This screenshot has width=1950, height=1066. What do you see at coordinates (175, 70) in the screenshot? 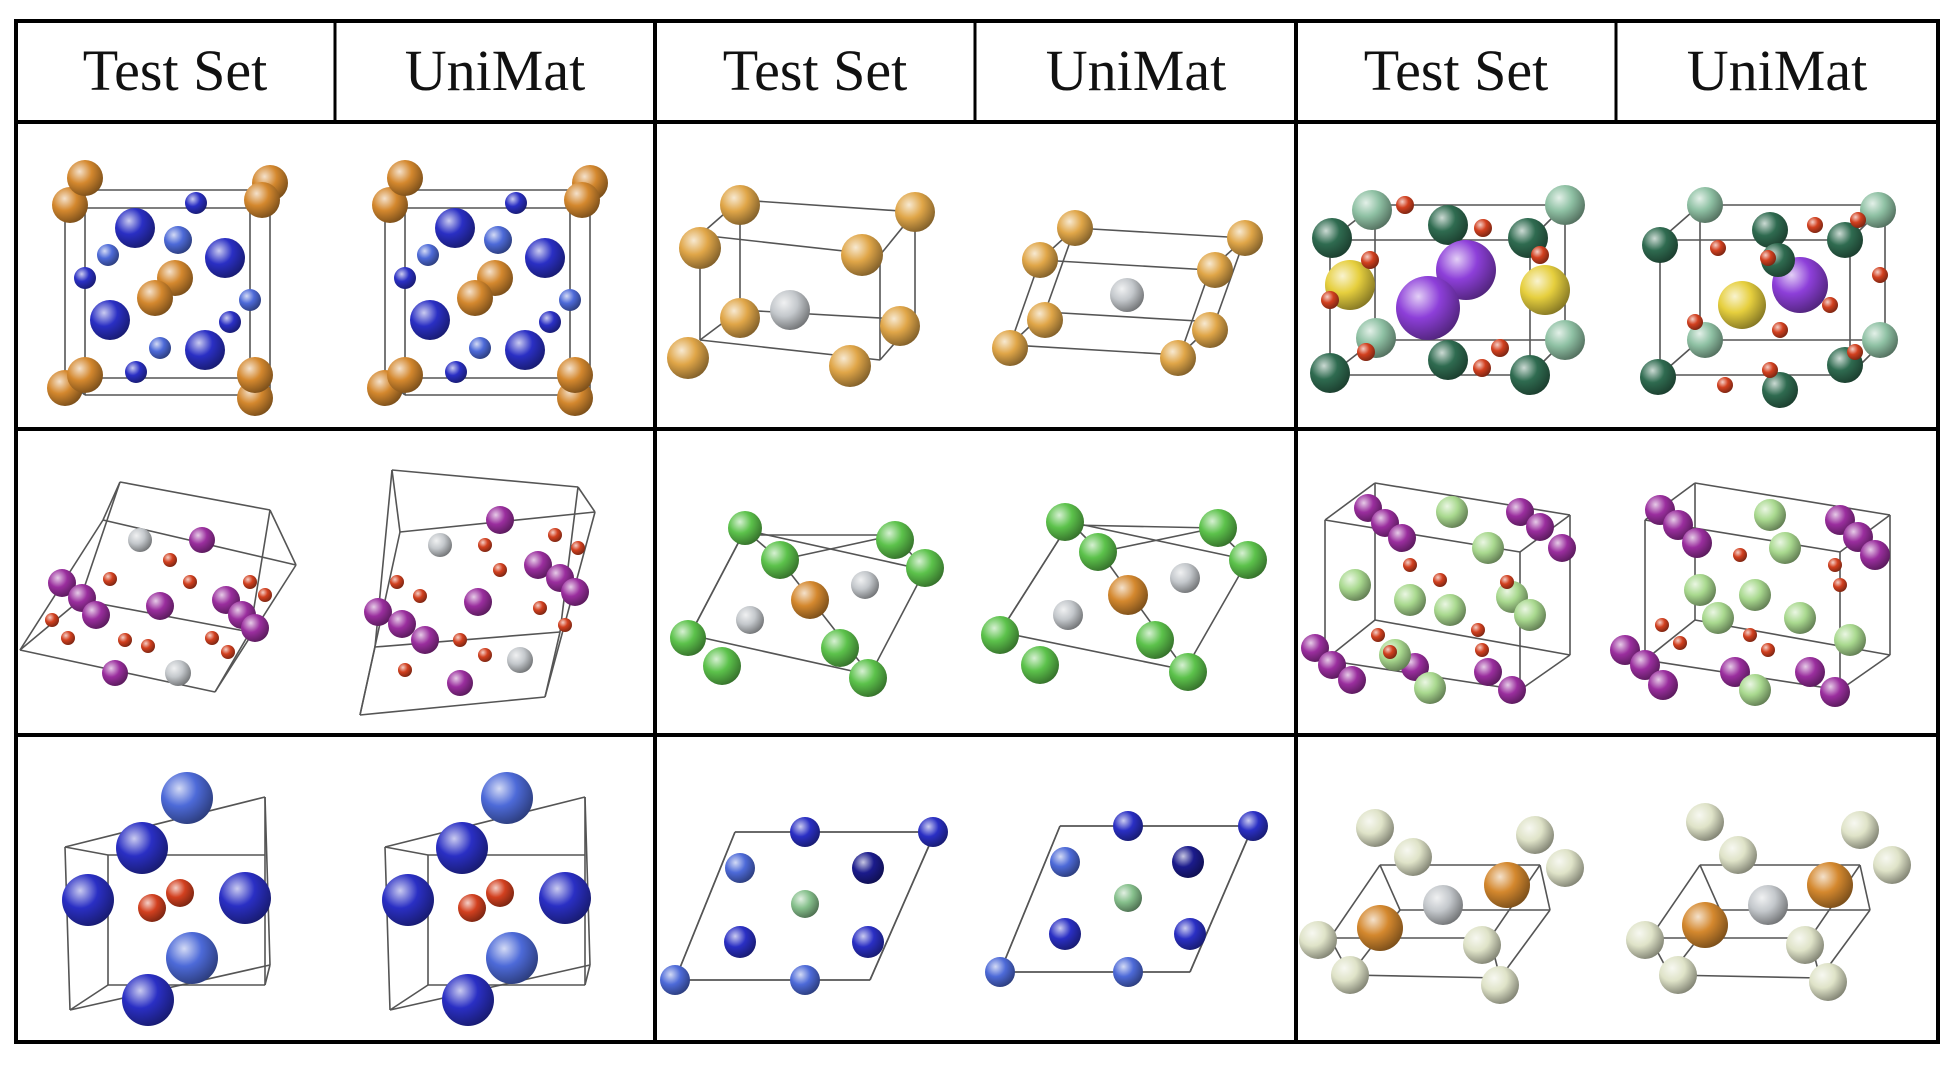
I see `header-testset-1: Test Set` at bounding box center [175, 70].